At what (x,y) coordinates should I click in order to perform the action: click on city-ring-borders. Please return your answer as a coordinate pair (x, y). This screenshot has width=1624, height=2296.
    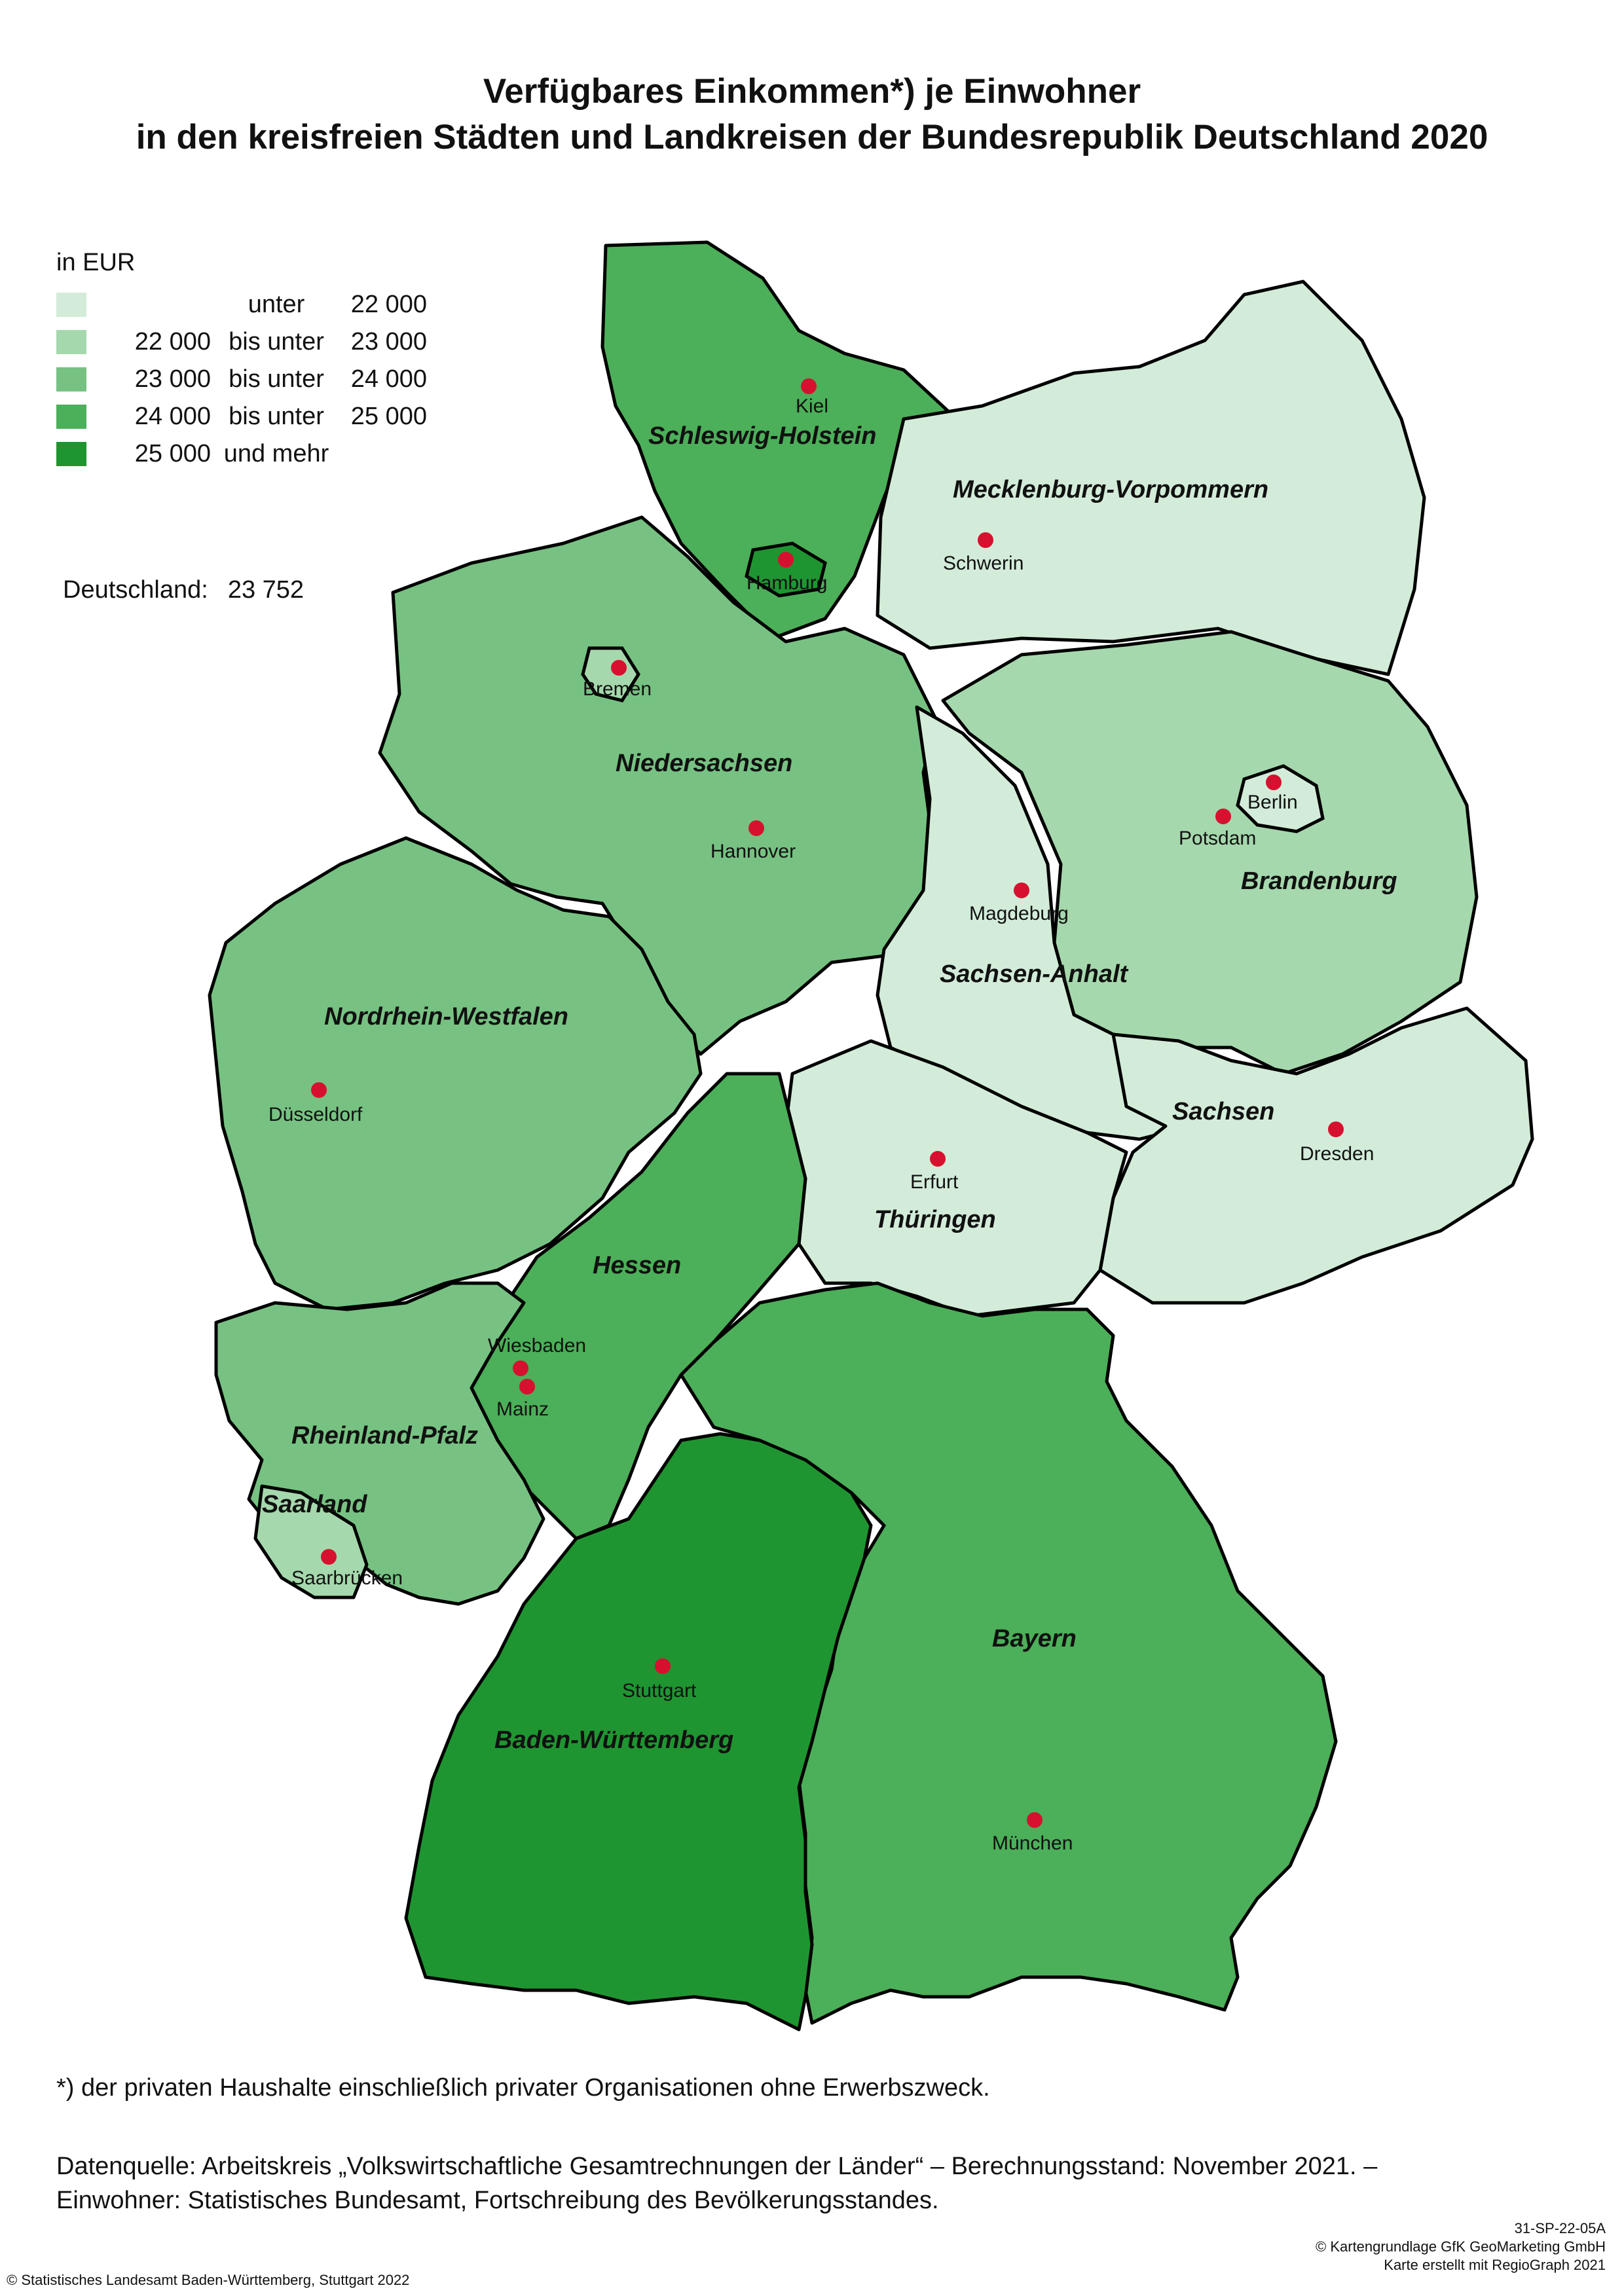
    Looking at the image, I should click on (953, 687).